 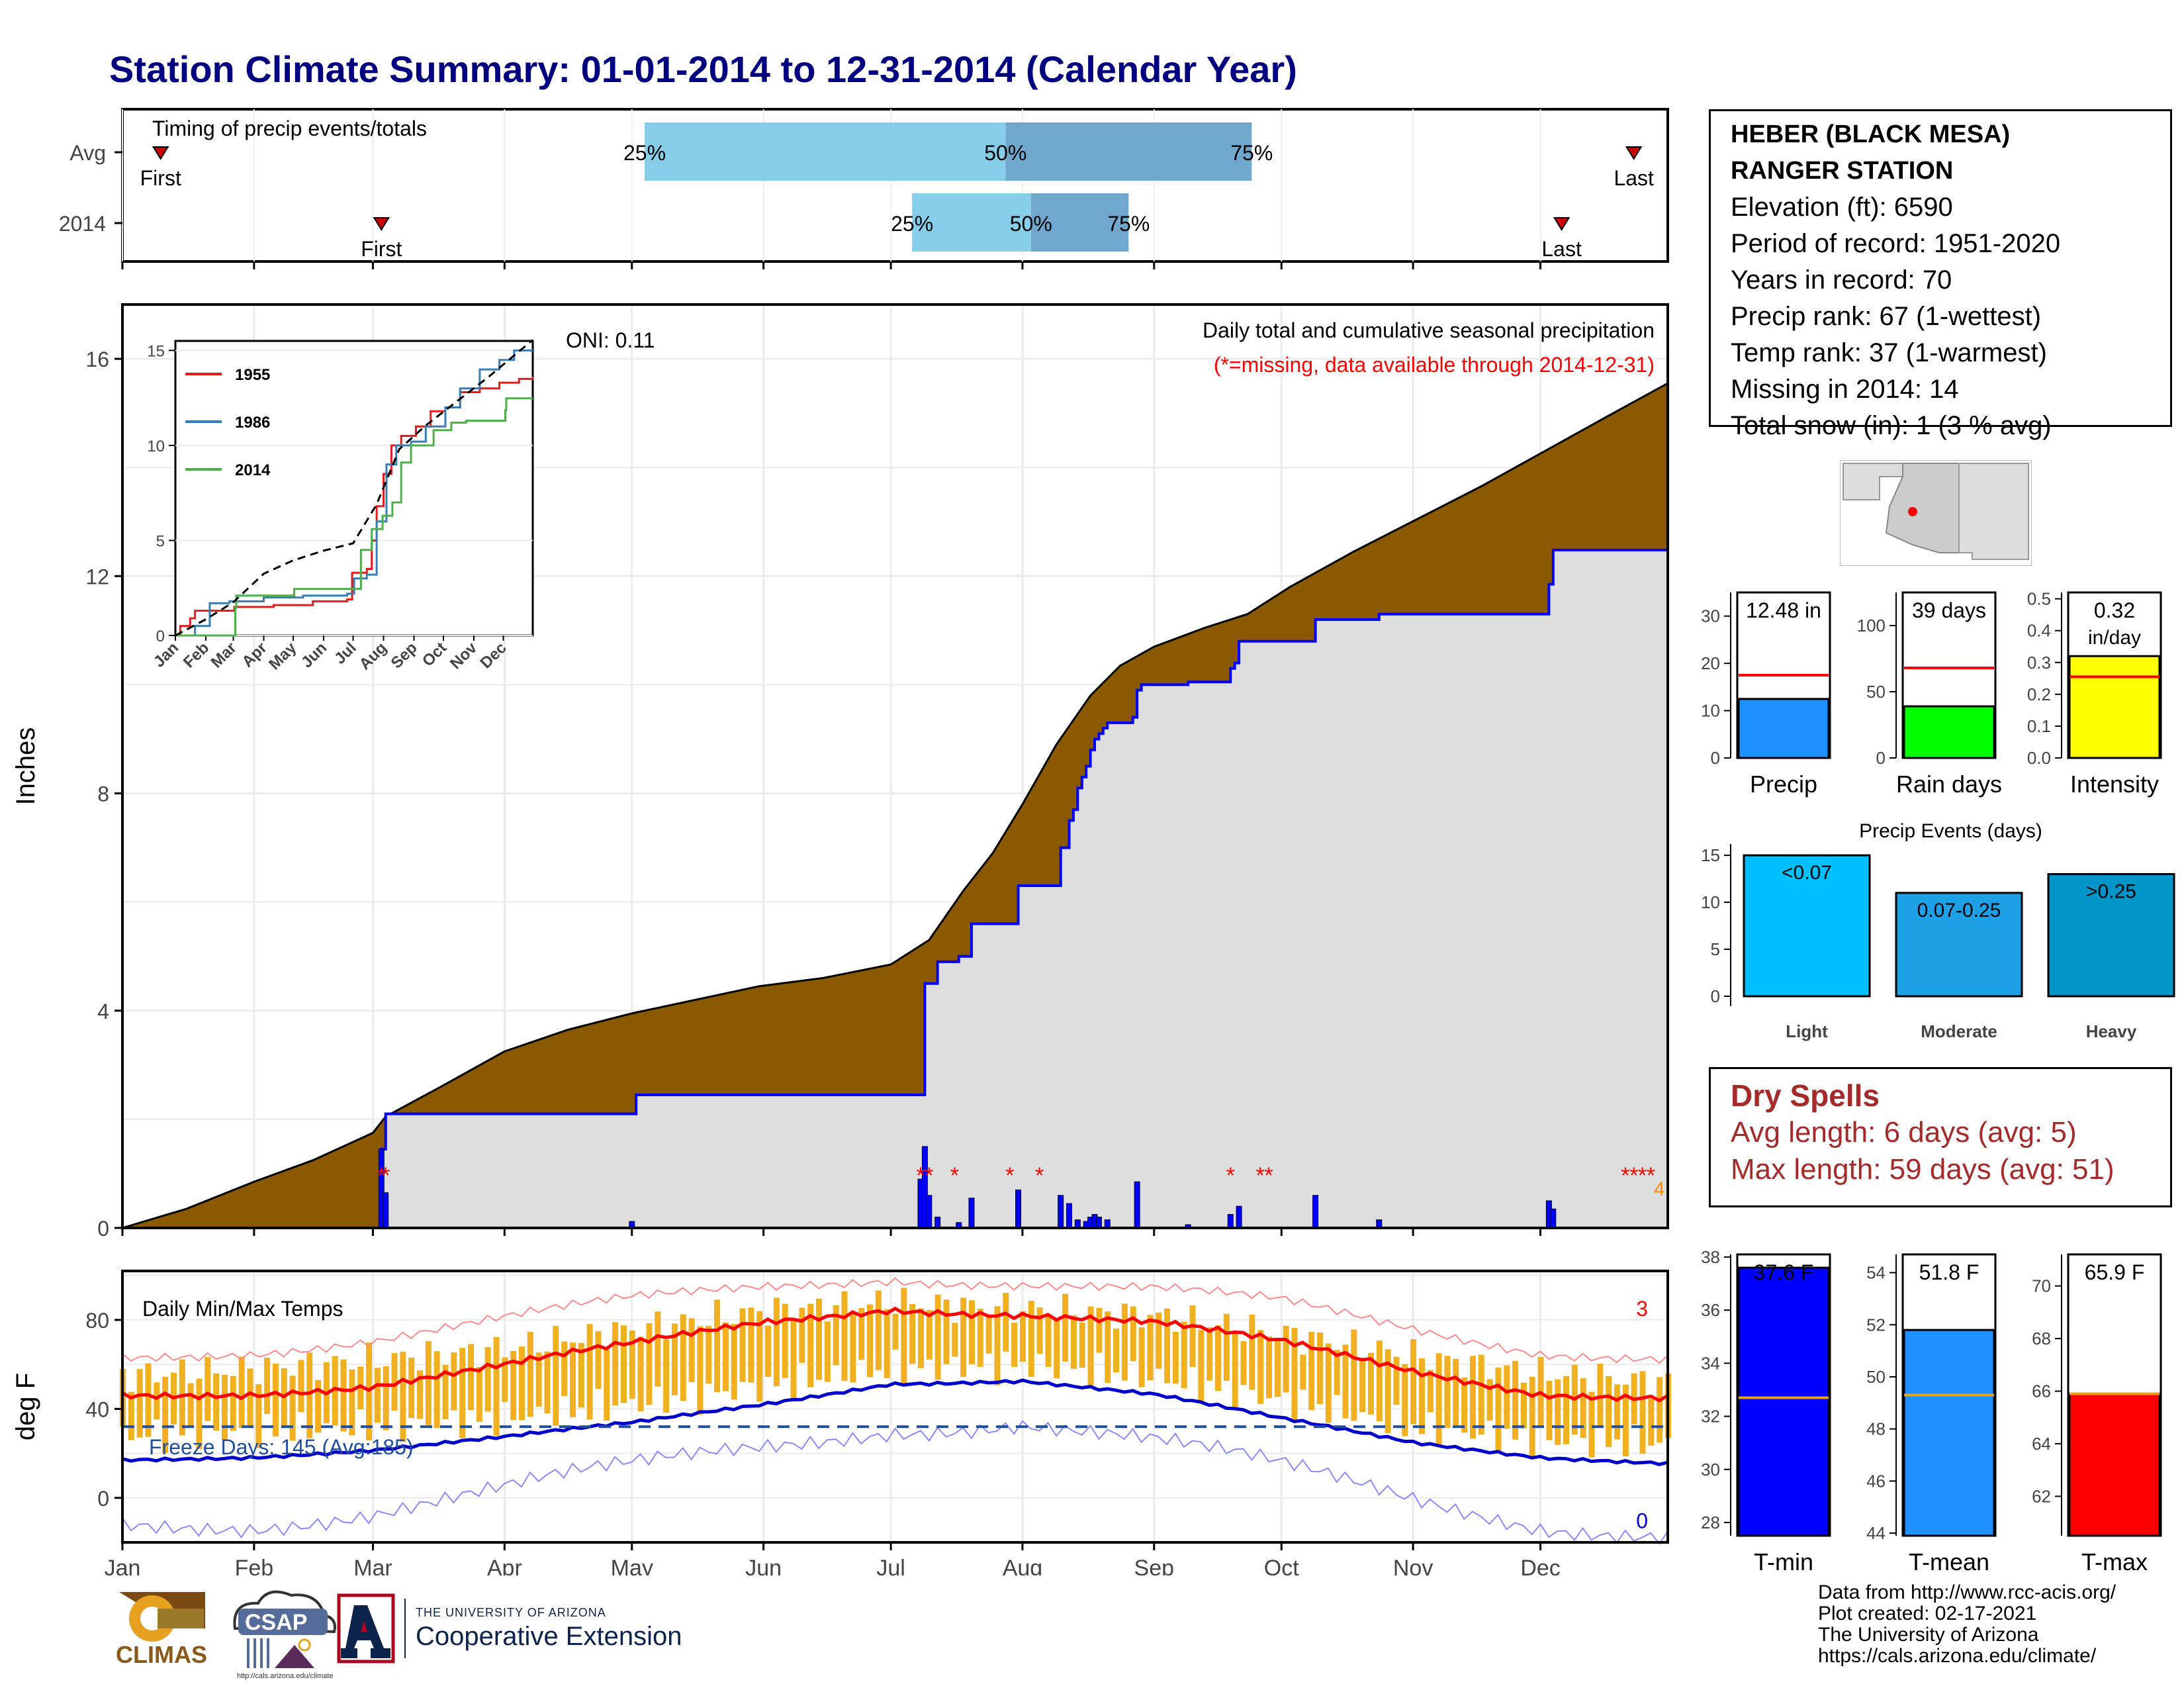 What do you see at coordinates (1710, 663) in the screenshot?
I see `totals-precip-tick-label: 20` at bounding box center [1710, 663].